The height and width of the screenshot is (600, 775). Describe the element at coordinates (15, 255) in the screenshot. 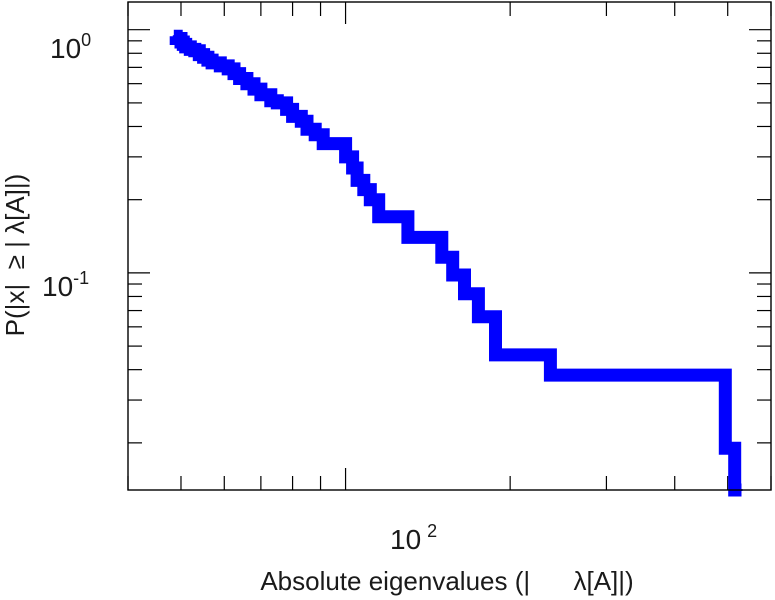

I see `y-axis-label: P(|x| ≥ | λ[A]|)` at that location.